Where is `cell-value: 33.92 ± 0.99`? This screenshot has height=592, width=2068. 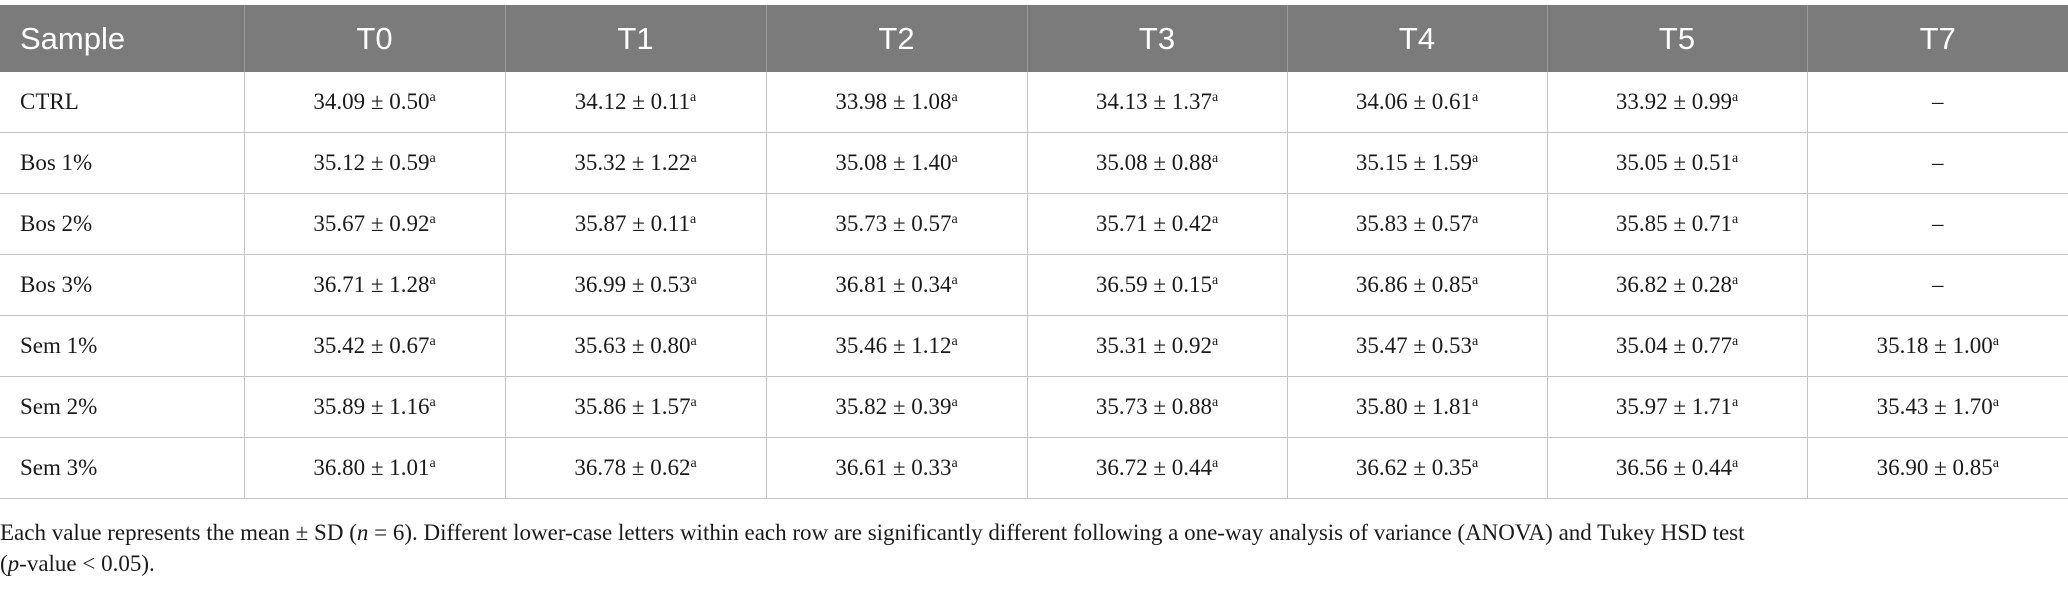 cell-value: 33.92 ± 0.99 is located at coordinates (1673, 101).